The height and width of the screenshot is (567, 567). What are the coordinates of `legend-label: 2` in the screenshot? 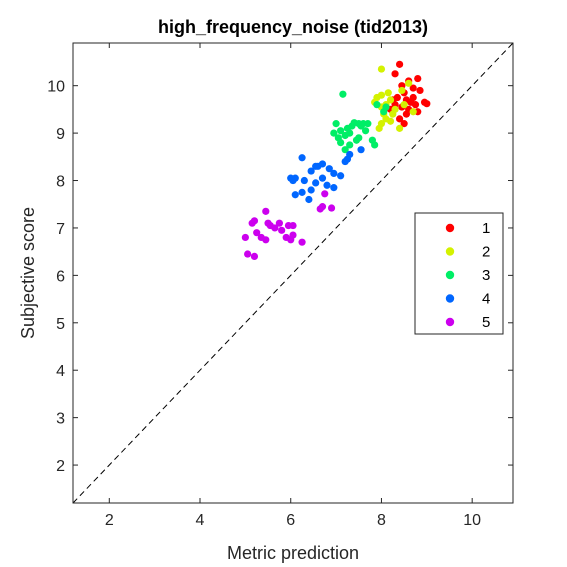 It's located at (486, 252).